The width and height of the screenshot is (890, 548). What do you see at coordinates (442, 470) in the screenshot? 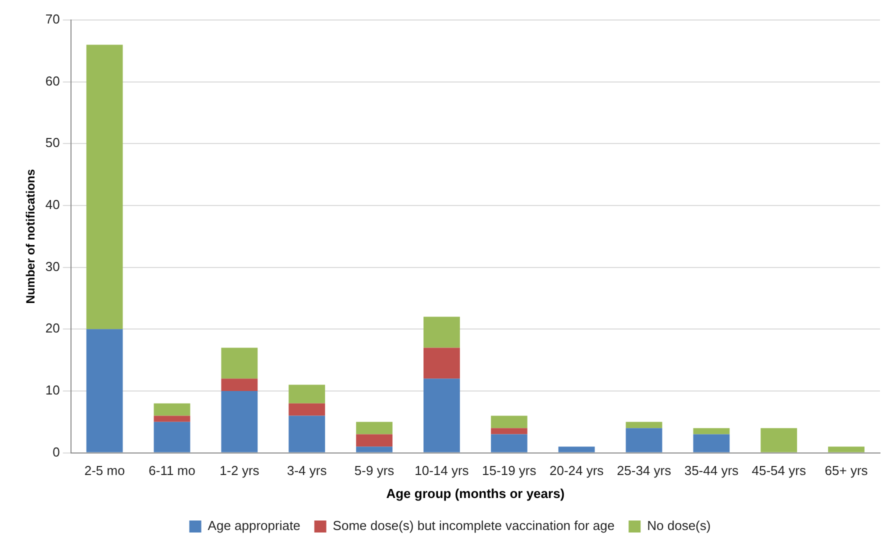
I see `x-tick-label: 10-14 yrs` at bounding box center [442, 470].